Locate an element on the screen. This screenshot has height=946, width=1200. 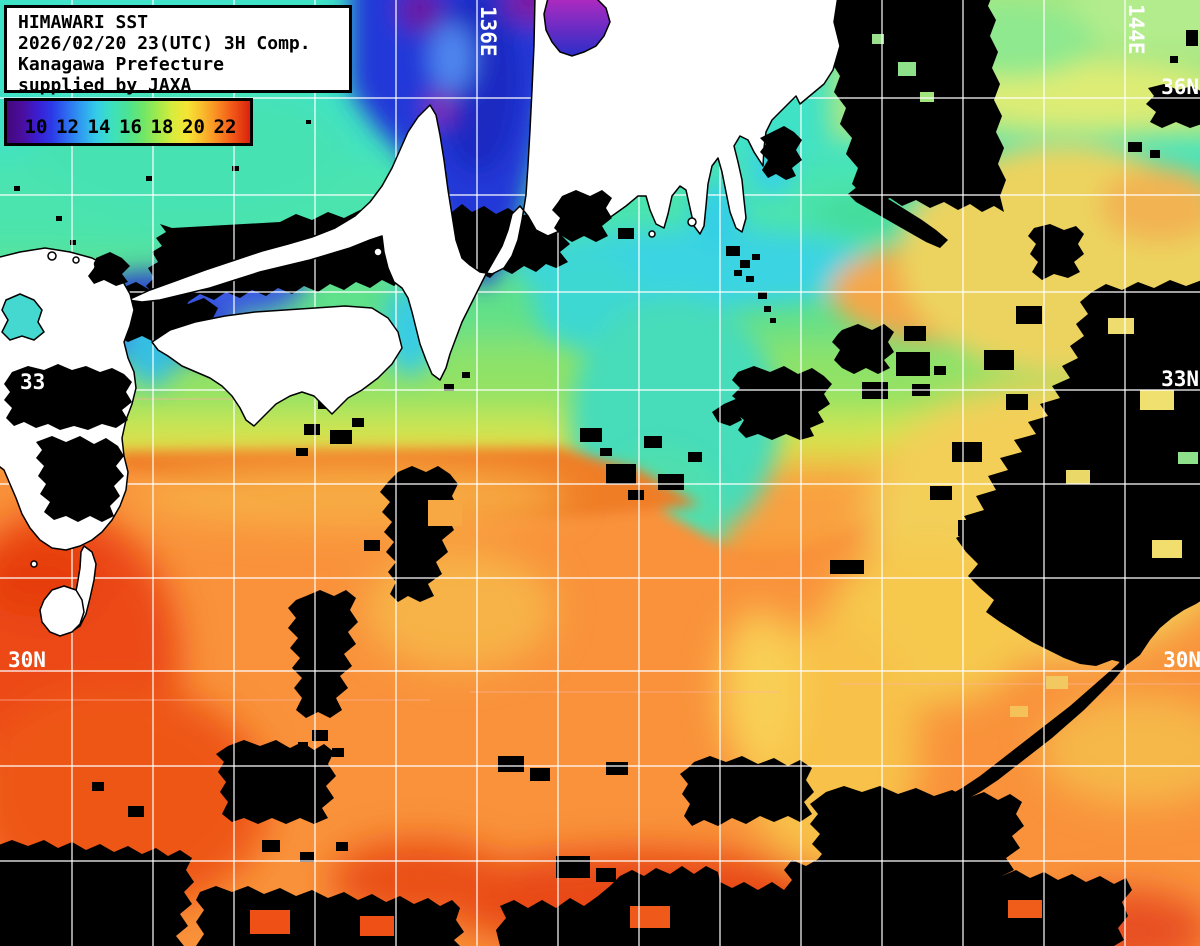
cloud-33-island is located at coordinates (68, 397).